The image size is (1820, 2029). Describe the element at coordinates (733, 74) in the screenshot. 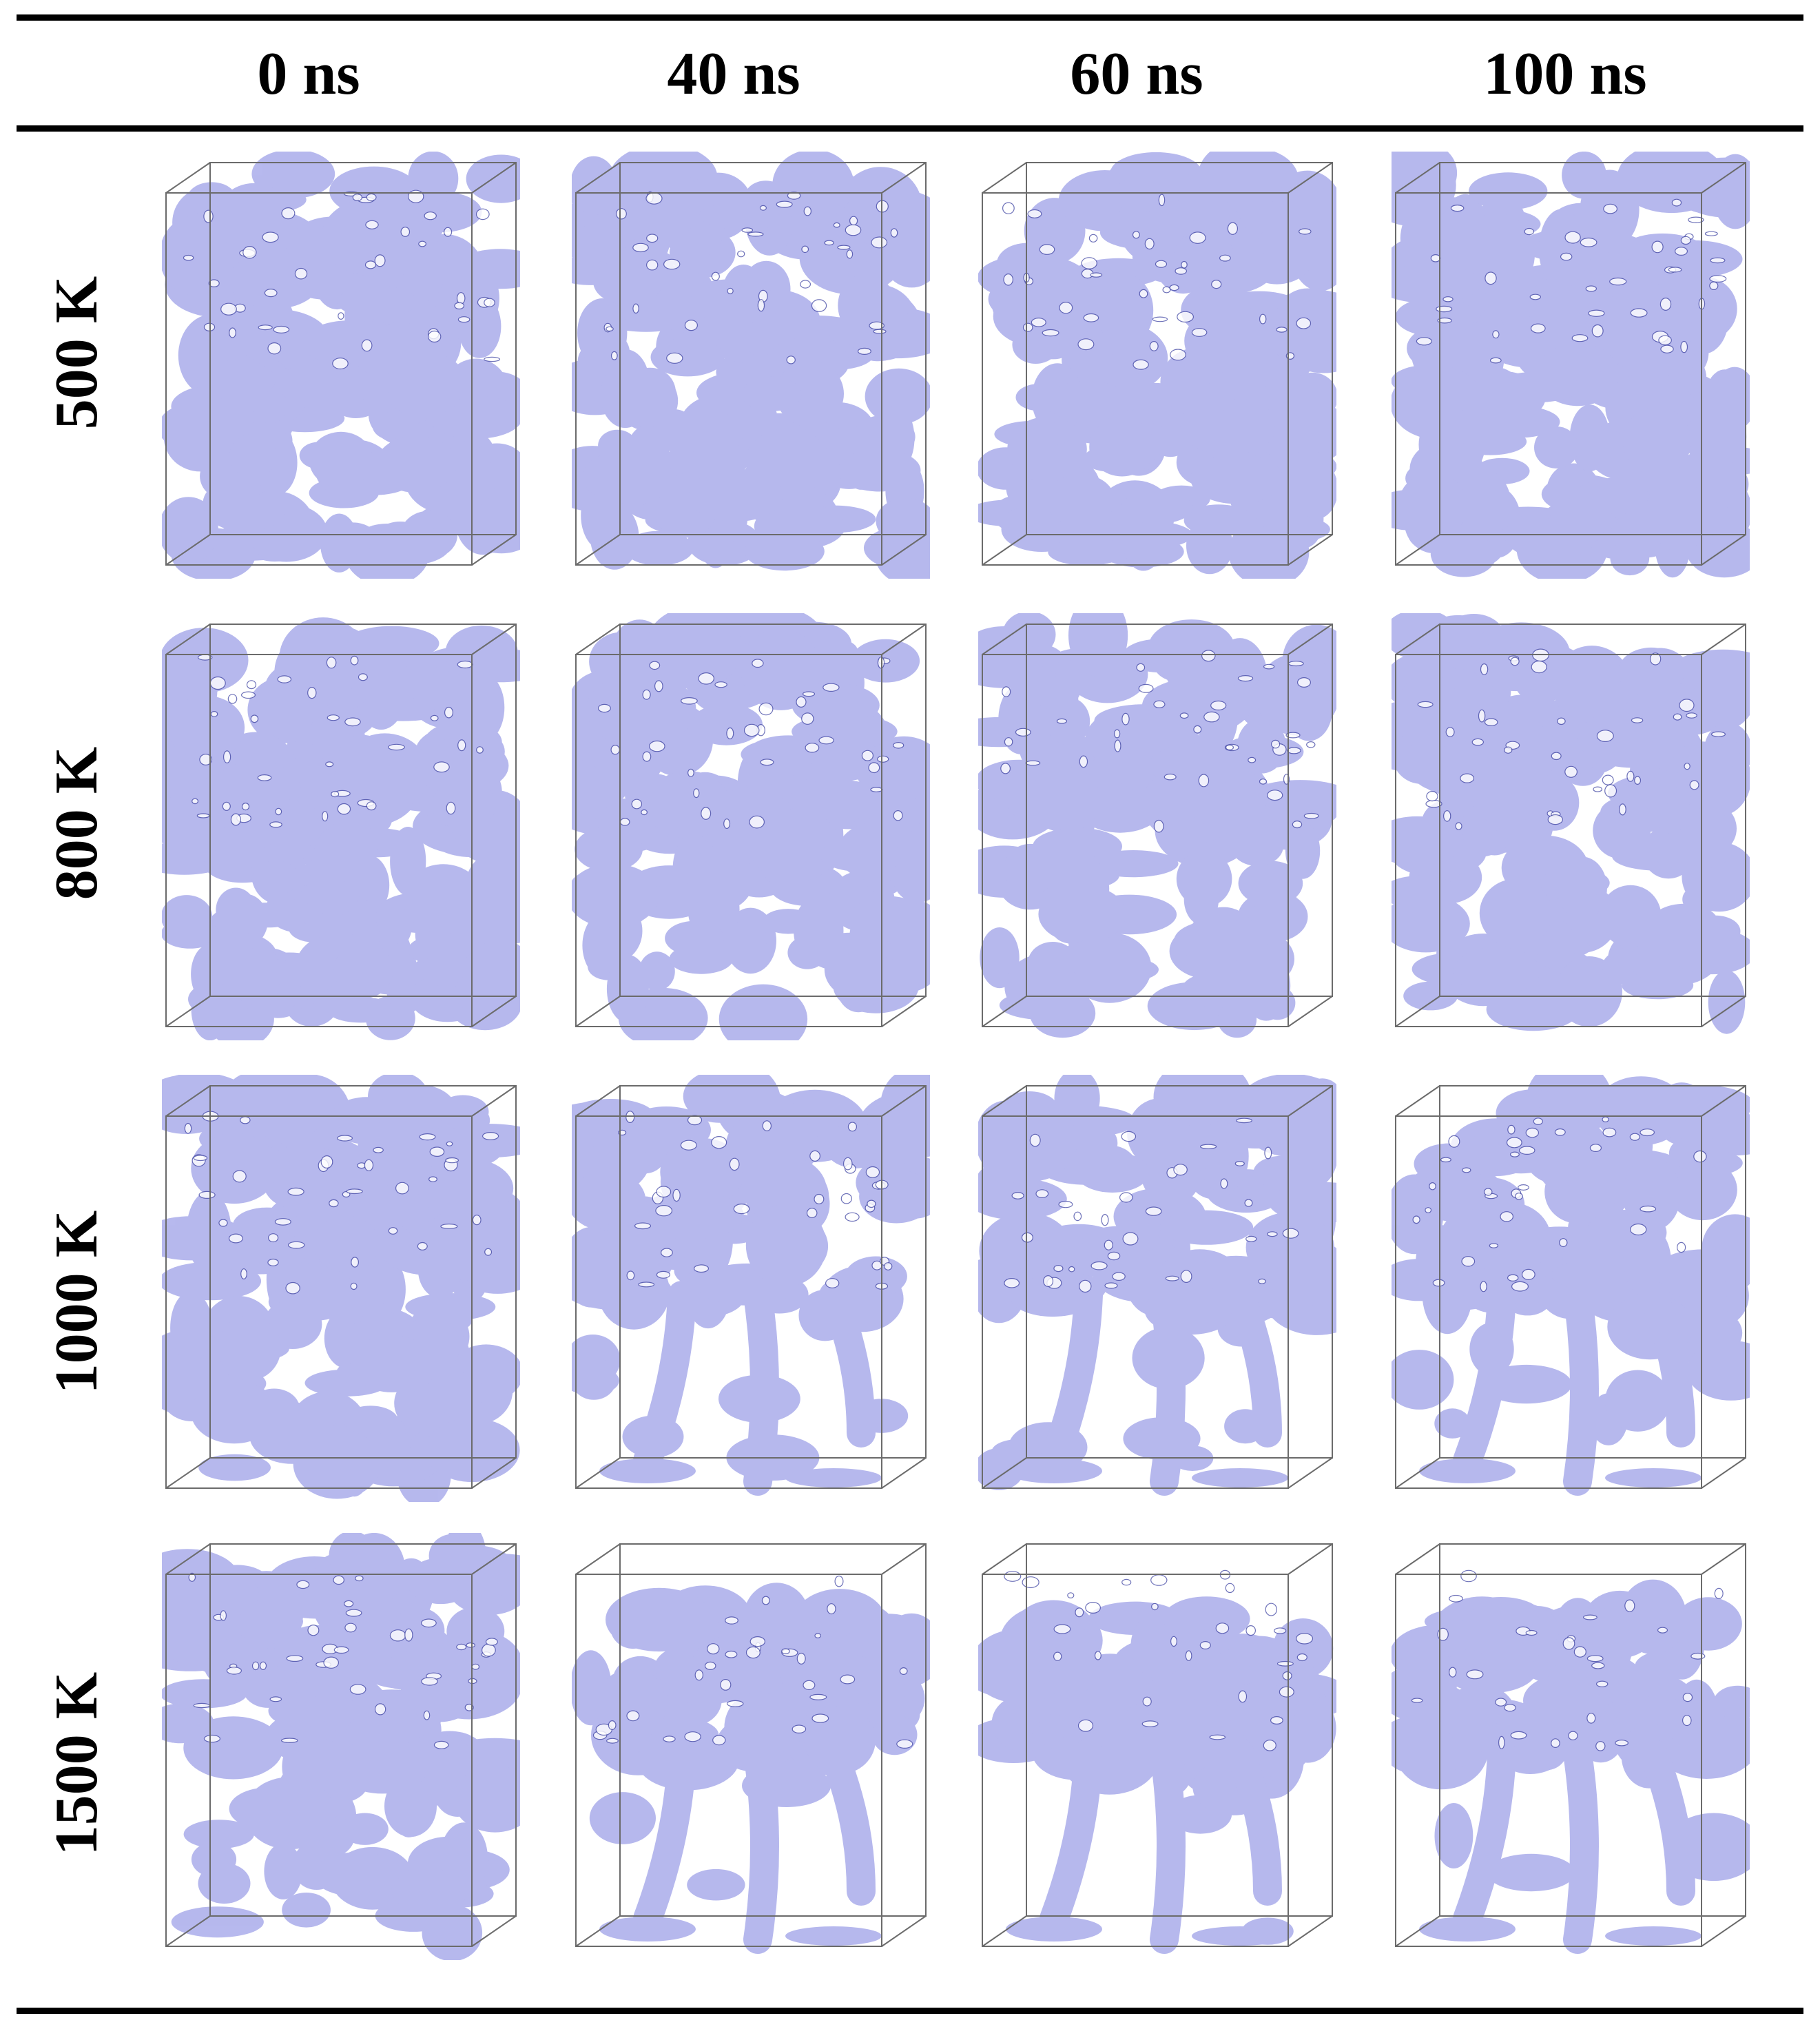

I see `column-header-40ns: 40 ns` at that location.